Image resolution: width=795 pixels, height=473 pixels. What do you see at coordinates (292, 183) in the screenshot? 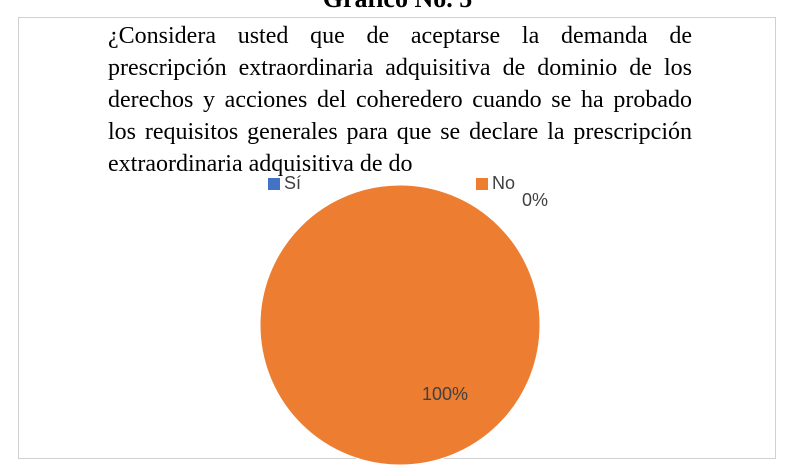
I see `legend-label: Sí` at bounding box center [292, 183].